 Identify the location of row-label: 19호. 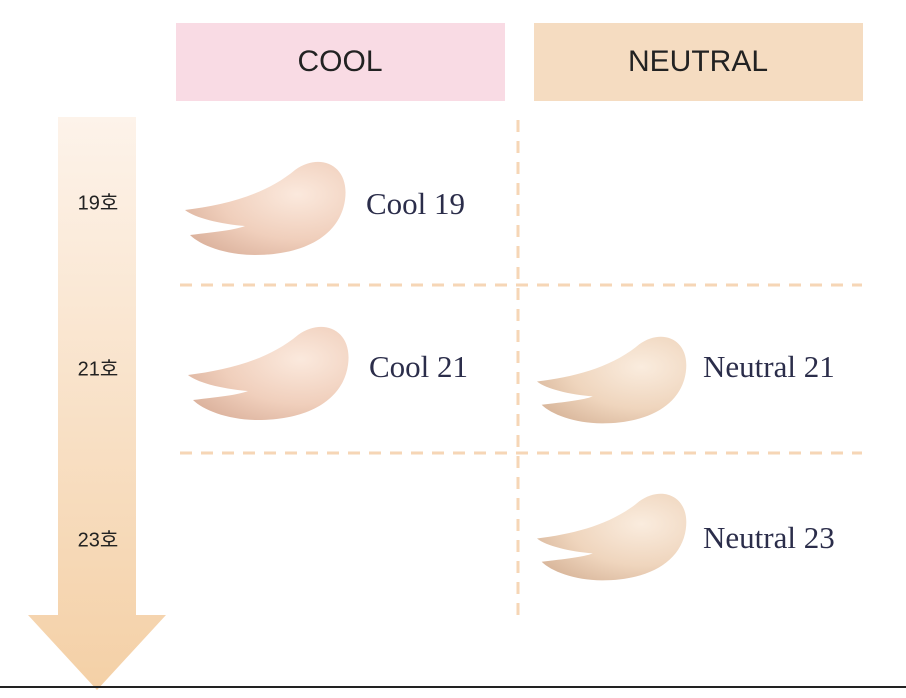
(98, 203).